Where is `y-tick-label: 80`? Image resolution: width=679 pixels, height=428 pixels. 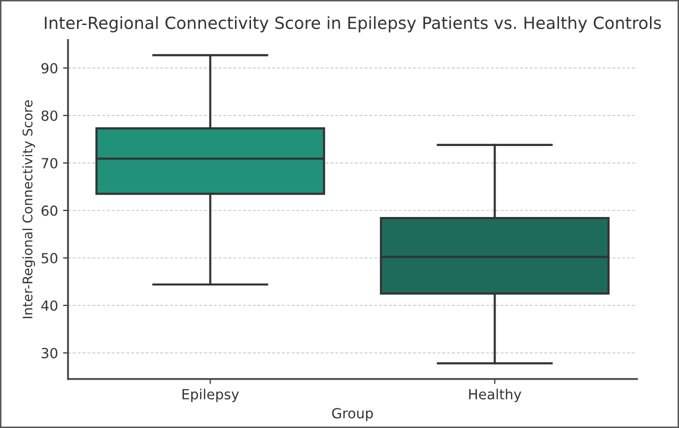
y-tick-label: 80 is located at coordinates (50, 115).